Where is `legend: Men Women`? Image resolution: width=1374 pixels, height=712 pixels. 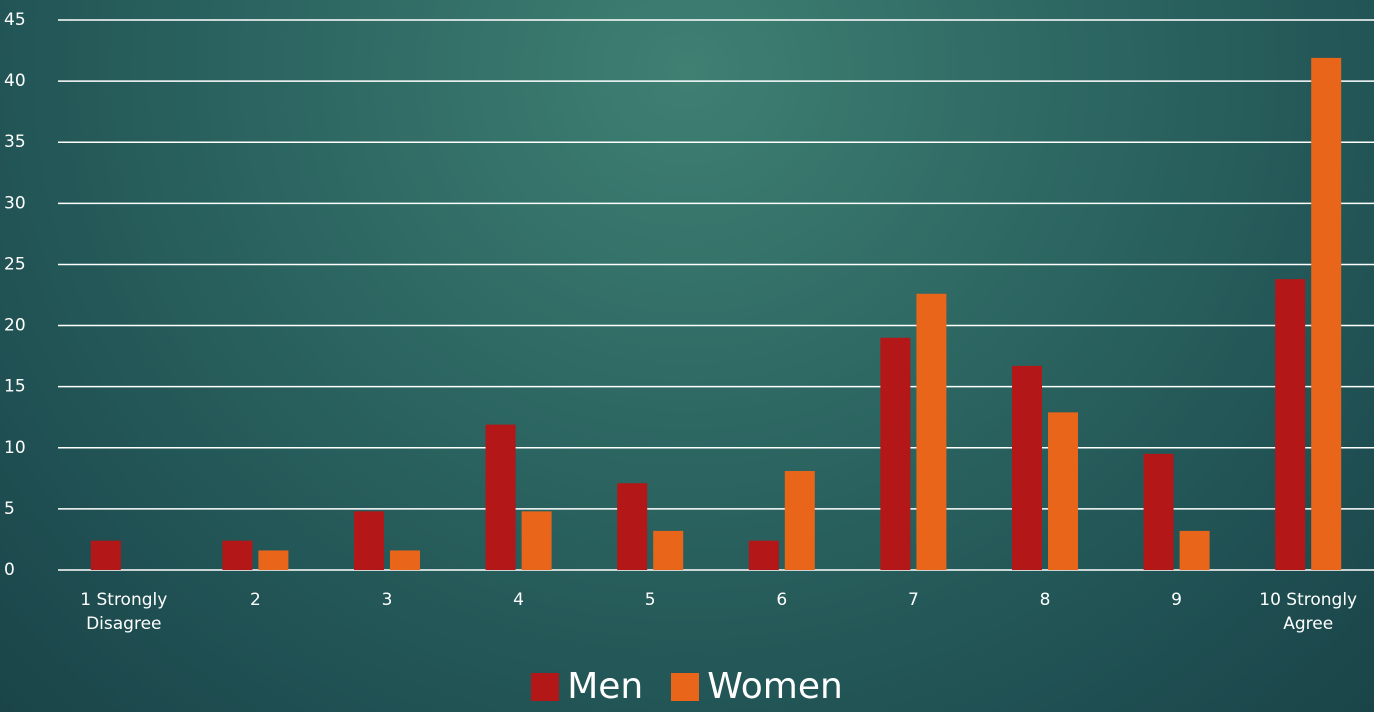 legend: Men Women is located at coordinates (687, 687).